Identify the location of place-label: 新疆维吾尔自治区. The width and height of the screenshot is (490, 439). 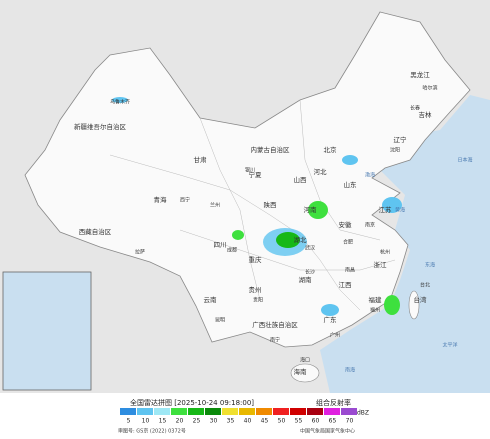
(100, 126).